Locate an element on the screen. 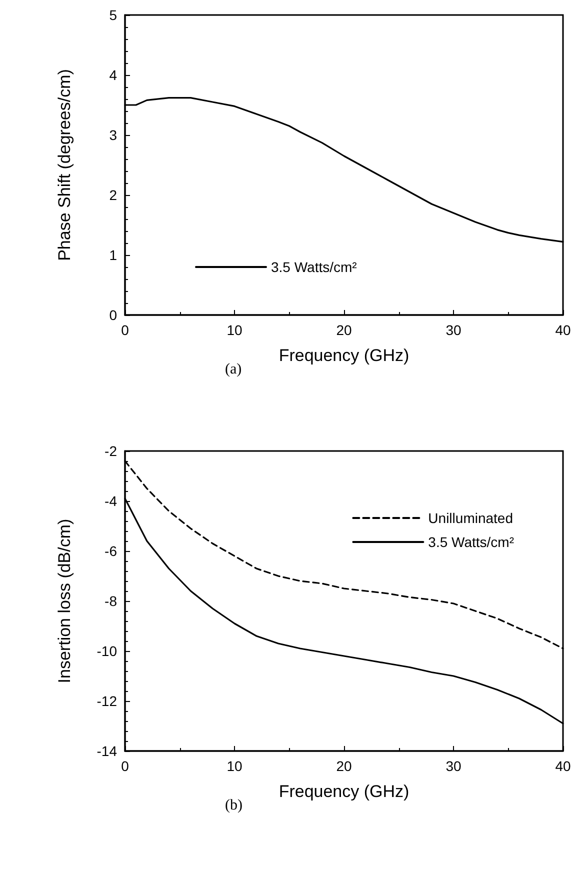 This screenshot has width=579, height=873. y-tick-label: -2 is located at coordinates (111, 451).